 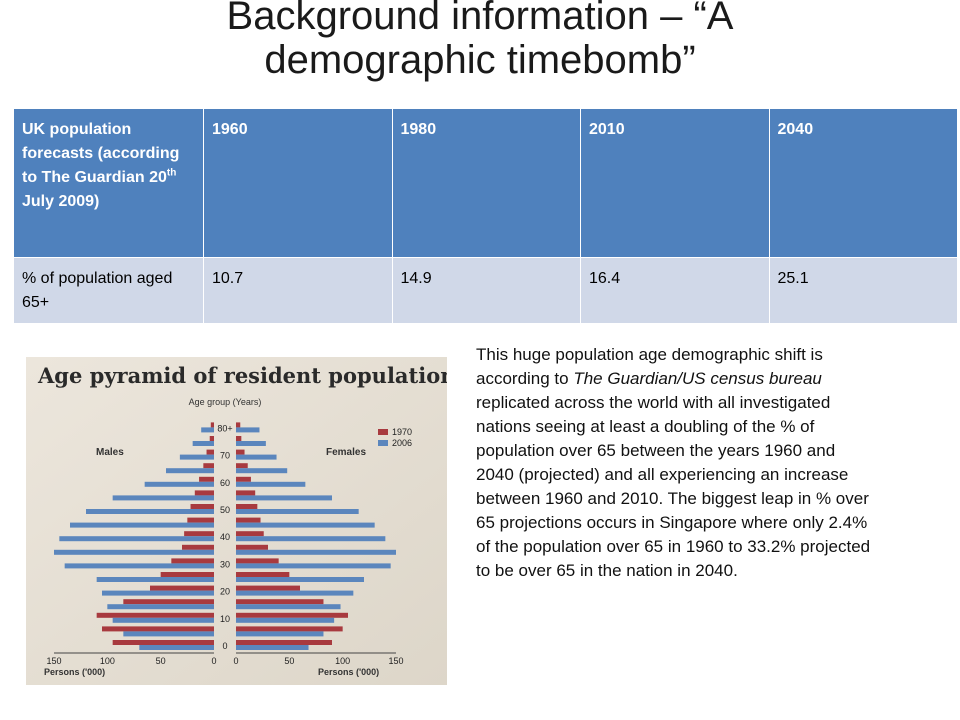 What do you see at coordinates (348, 672) in the screenshot?
I see `x-axis-label-right: Persons ('000)` at bounding box center [348, 672].